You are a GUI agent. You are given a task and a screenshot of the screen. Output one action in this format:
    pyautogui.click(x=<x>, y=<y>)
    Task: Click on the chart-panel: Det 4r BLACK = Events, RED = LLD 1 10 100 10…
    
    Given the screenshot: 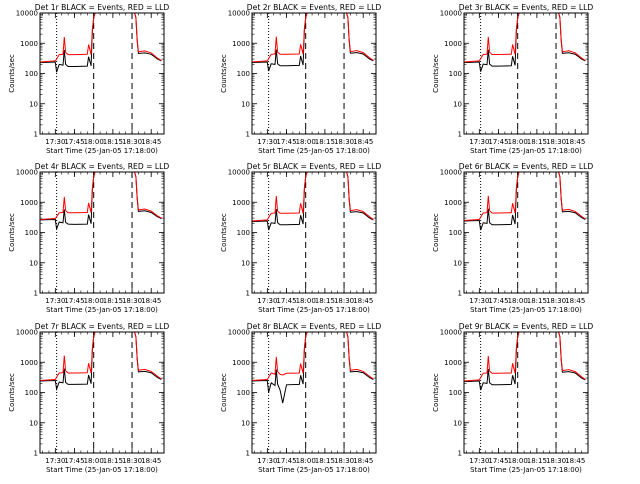 What is the action you would take?
    pyautogui.click(x=88, y=238)
    